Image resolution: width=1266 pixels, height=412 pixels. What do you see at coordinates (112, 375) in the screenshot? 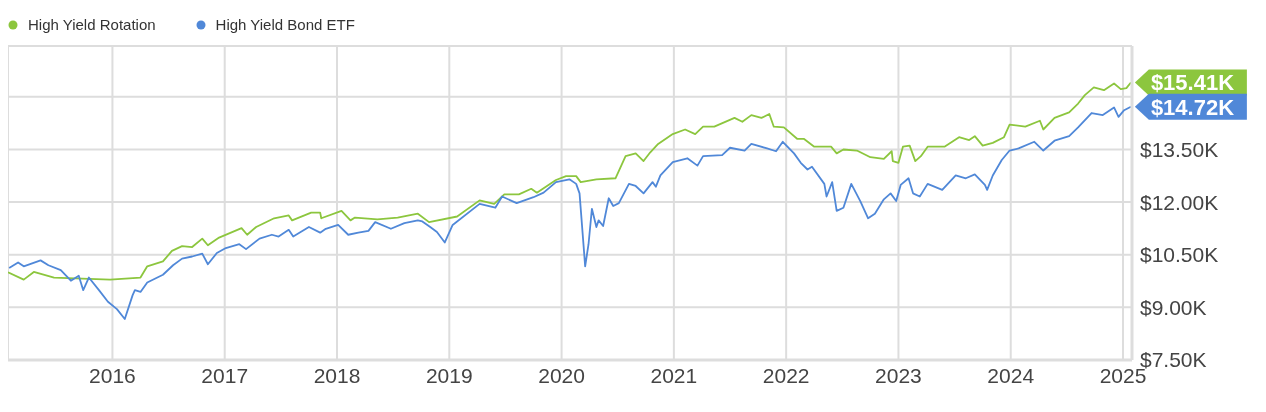
I see `x-tick-label: 2016` at bounding box center [112, 375].